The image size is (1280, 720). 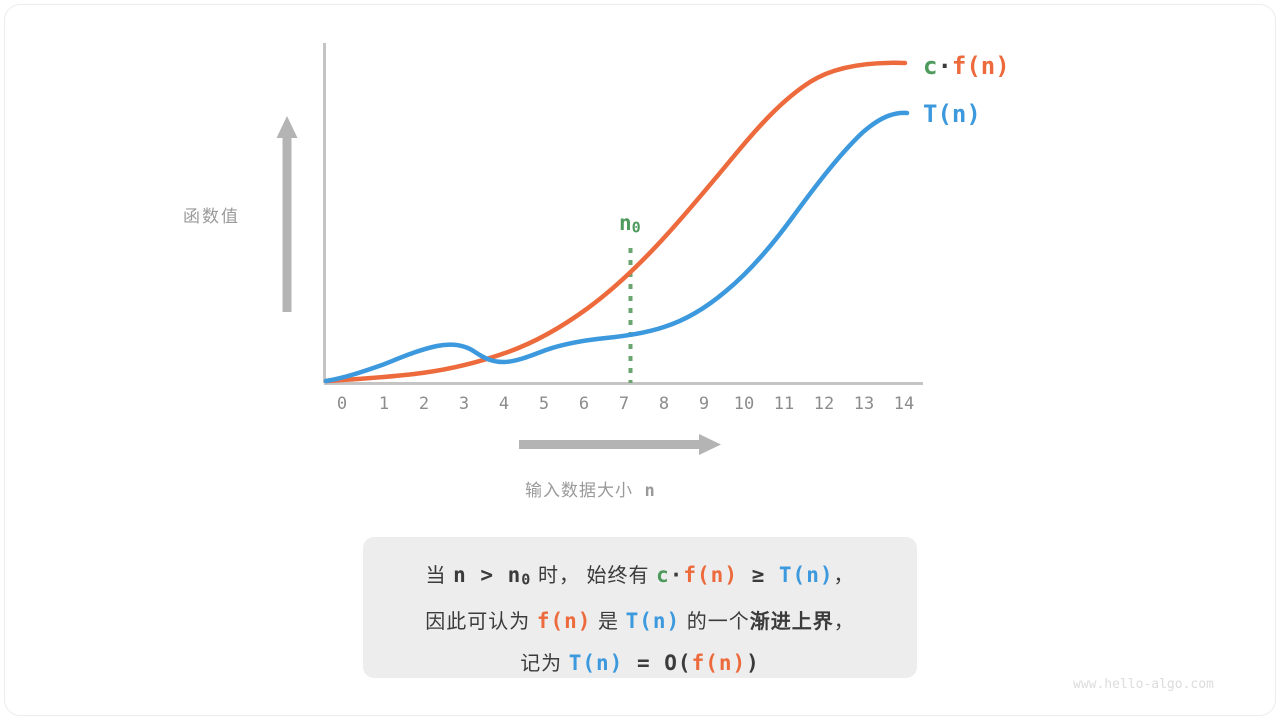 I want to click on cap1-seg1: 当, so click(x=439, y=576).